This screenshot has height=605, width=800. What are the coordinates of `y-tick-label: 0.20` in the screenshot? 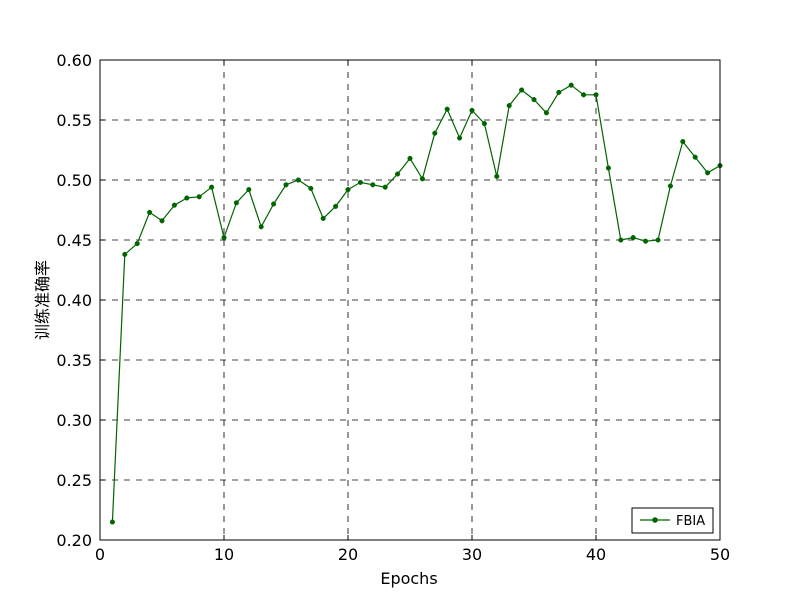 It's located at (74, 540).